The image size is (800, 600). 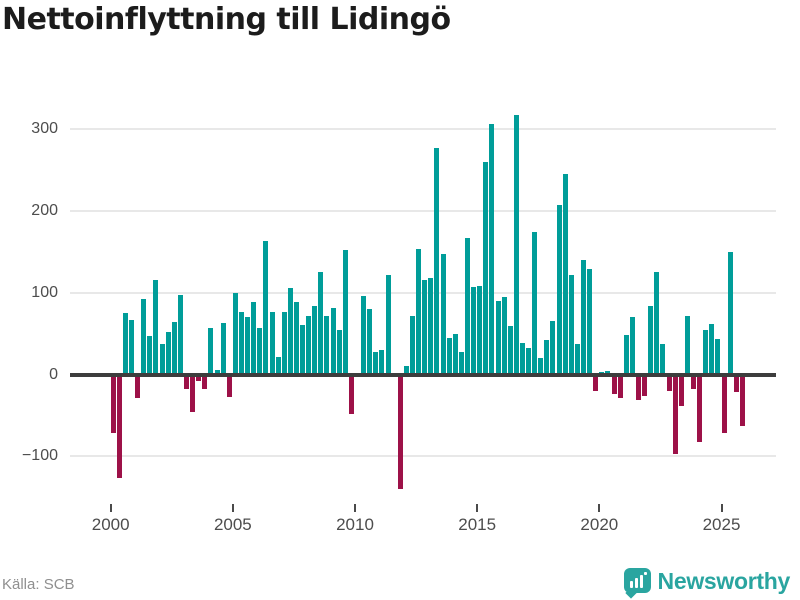 I want to click on y-tick-label: 200, so click(x=44, y=211).